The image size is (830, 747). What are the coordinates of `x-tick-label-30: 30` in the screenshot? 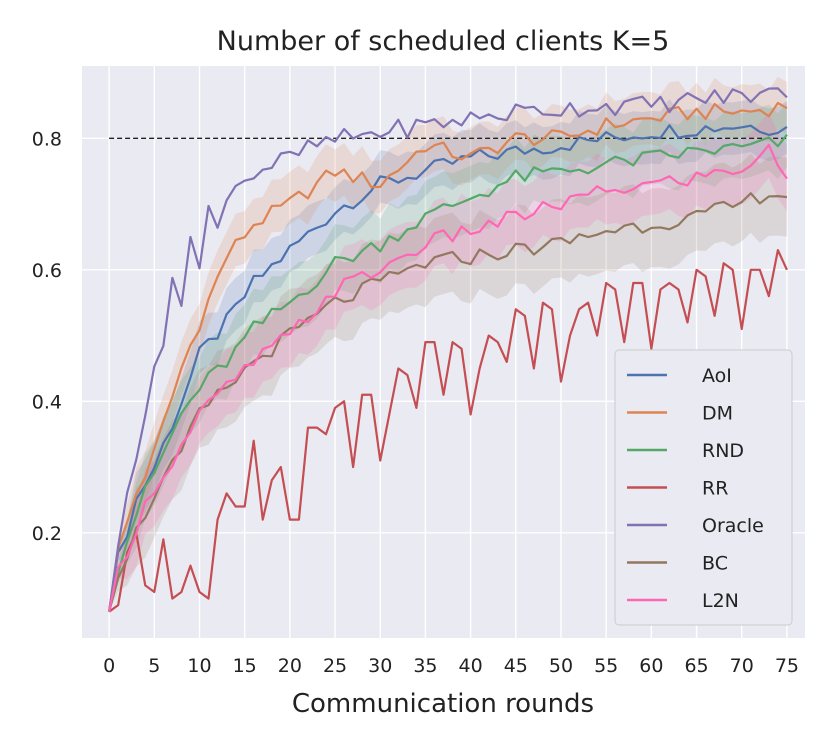 It's located at (380, 666).